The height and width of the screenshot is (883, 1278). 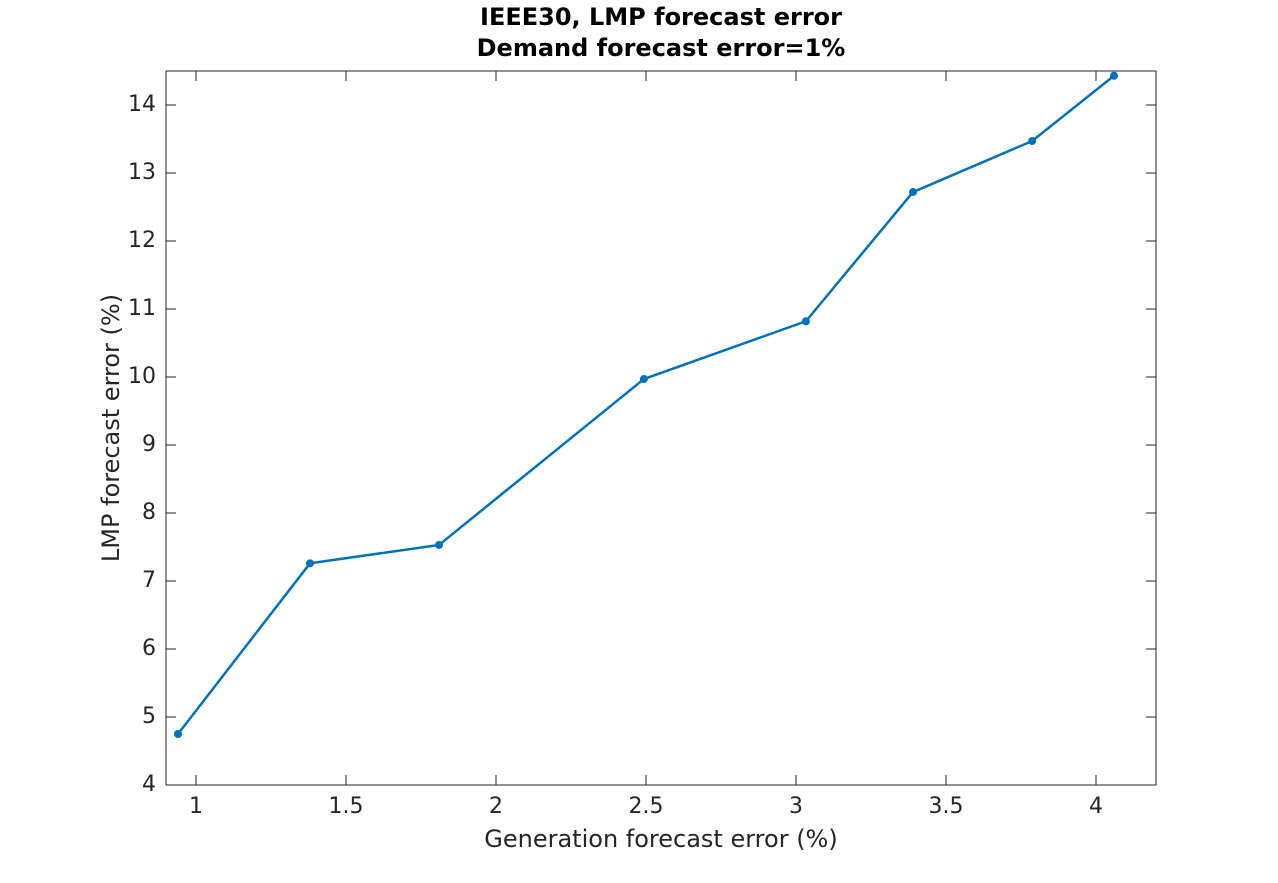 What do you see at coordinates (796, 806) in the screenshot?
I see `x-tick-label: 3` at bounding box center [796, 806].